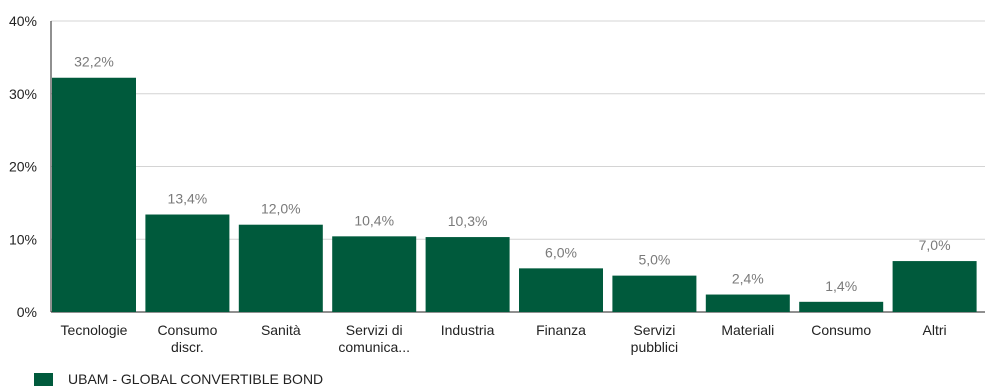 The height and width of the screenshot is (387, 985). I want to click on y-tick-label: 10%, so click(23, 239).